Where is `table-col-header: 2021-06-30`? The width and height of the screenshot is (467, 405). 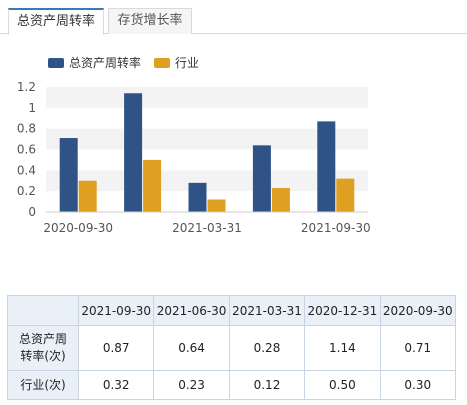 table-col-header: 2021-06-30 is located at coordinates (191, 310).